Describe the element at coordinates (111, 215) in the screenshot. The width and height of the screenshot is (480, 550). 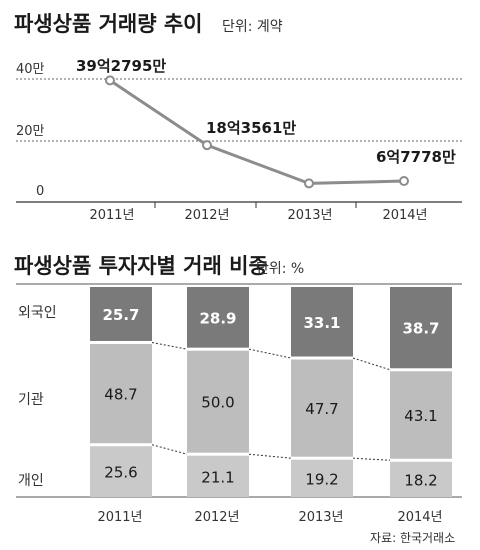
I see `line-x-label-2011: 2011년` at that location.